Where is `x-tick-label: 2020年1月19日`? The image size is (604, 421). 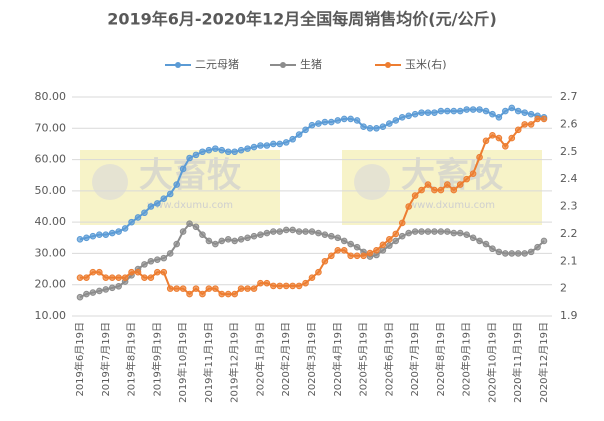 x-tick-label: 2020年1月19日 is located at coordinates (259, 359).